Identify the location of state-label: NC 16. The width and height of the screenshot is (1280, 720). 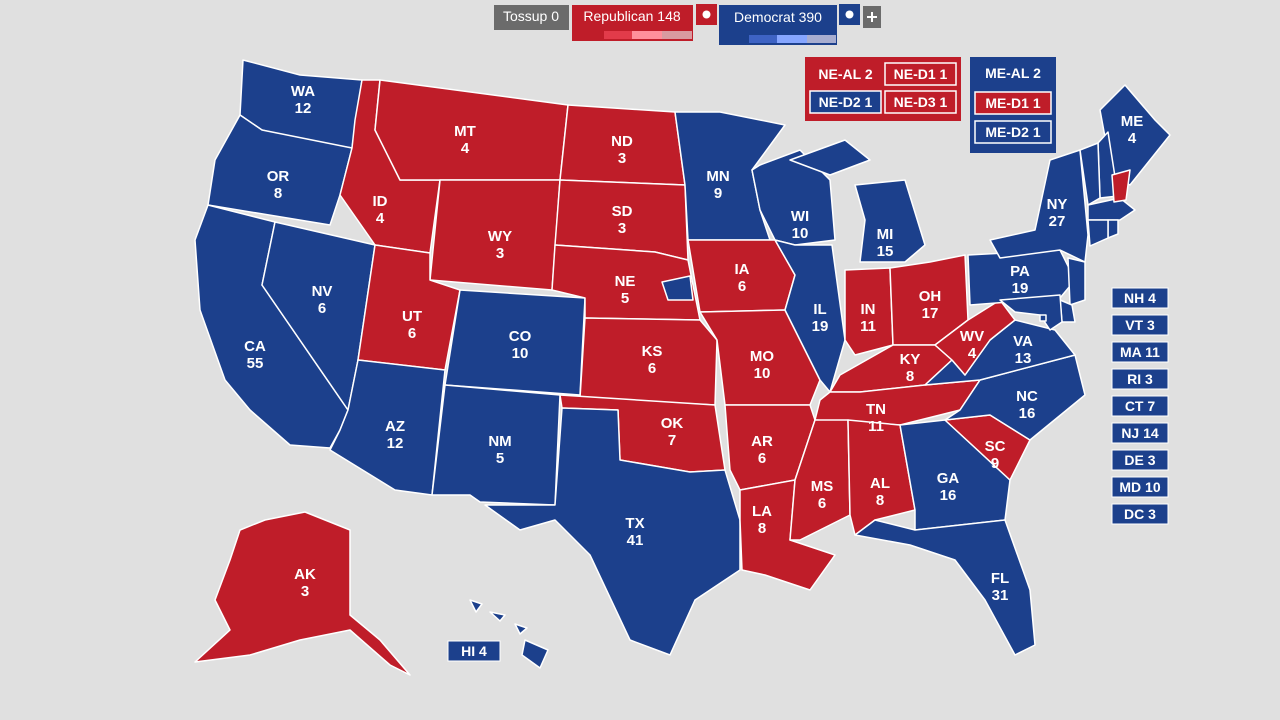
(1027, 405).